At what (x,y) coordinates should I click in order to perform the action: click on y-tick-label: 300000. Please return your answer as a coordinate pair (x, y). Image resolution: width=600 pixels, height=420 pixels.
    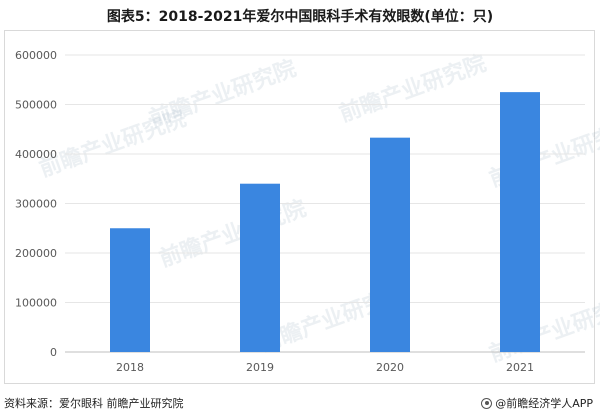
    Looking at the image, I should click on (36, 204).